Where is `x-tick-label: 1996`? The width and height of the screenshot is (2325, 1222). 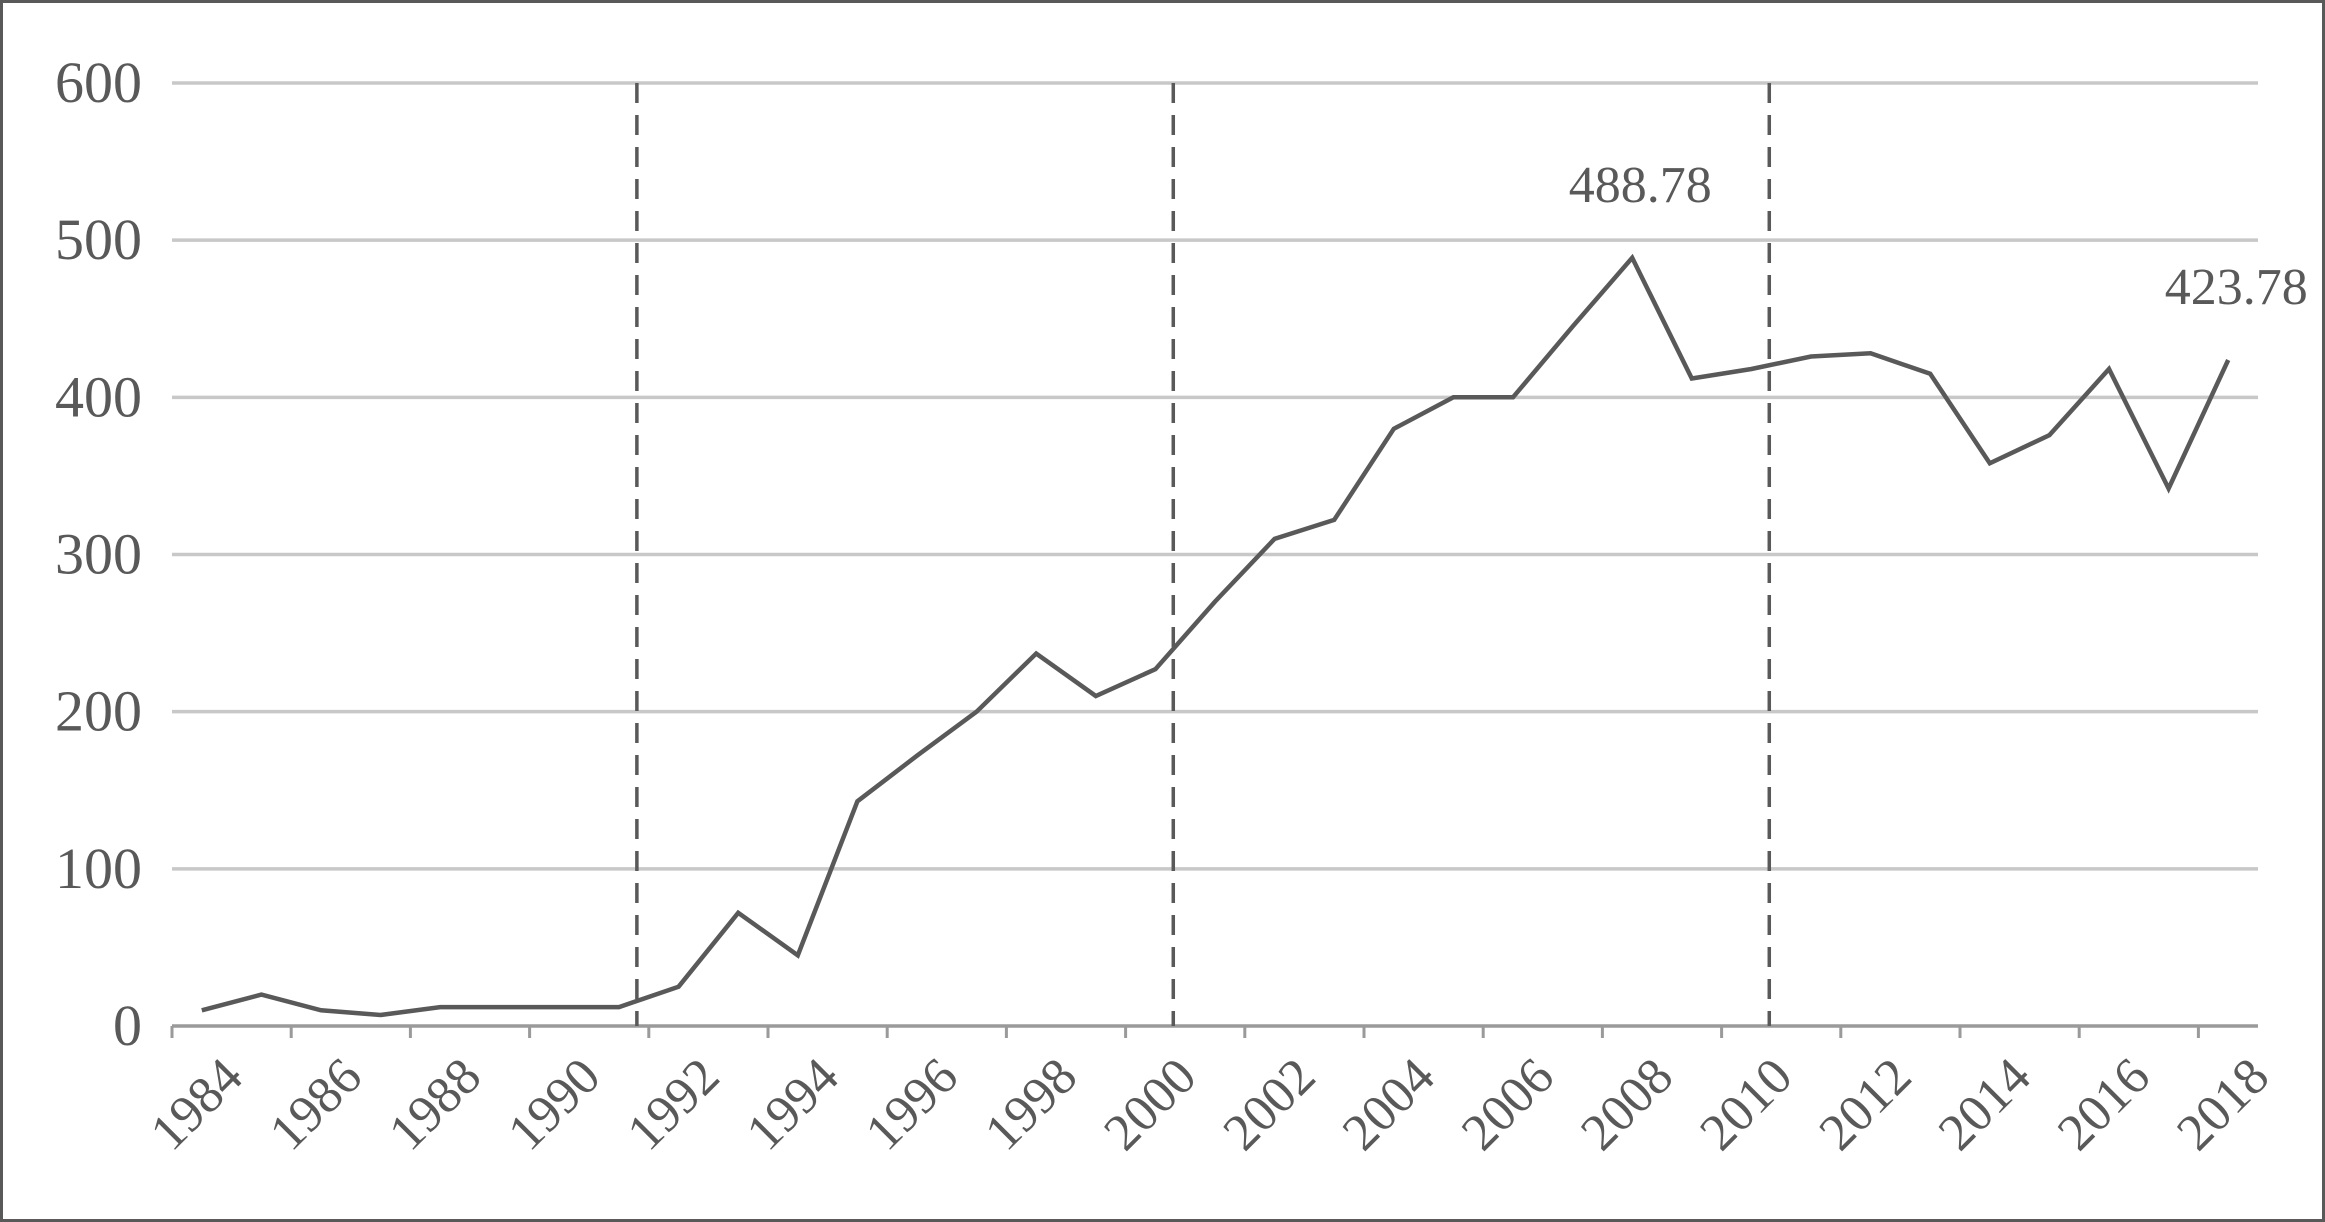 x-tick-label: 1996 is located at coordinates (912, 1105).